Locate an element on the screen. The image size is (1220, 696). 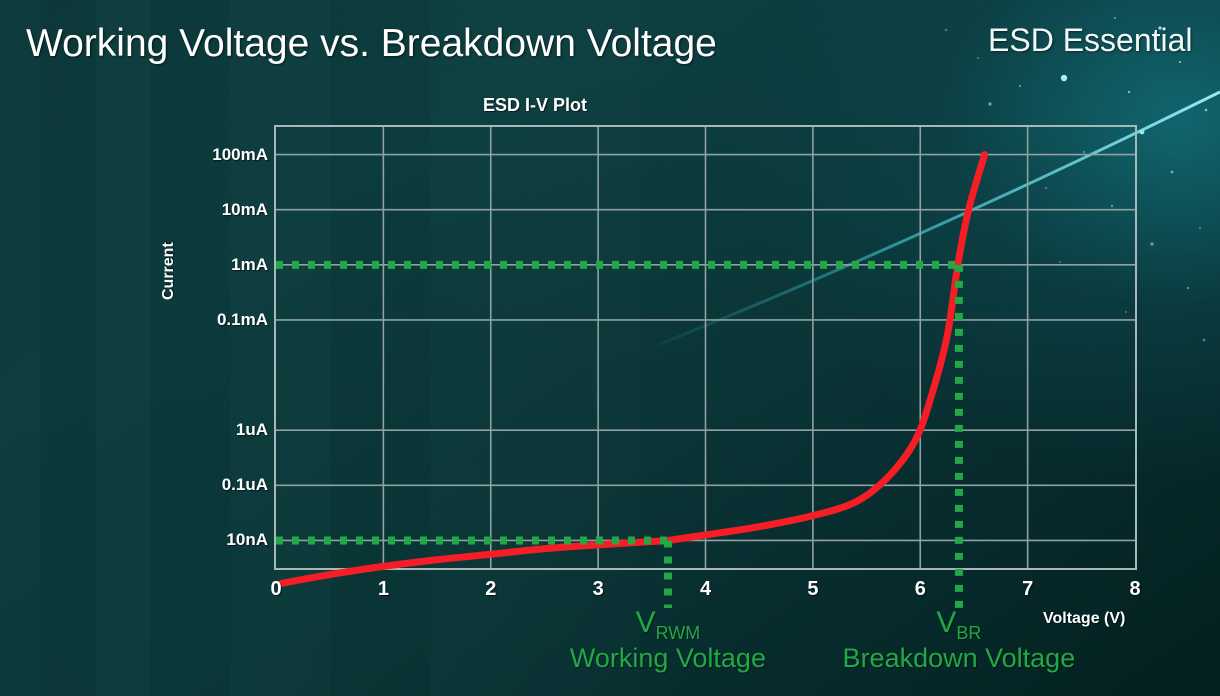
marker-symbol-vrwm: VRWM is located at coordinates (668, 624).